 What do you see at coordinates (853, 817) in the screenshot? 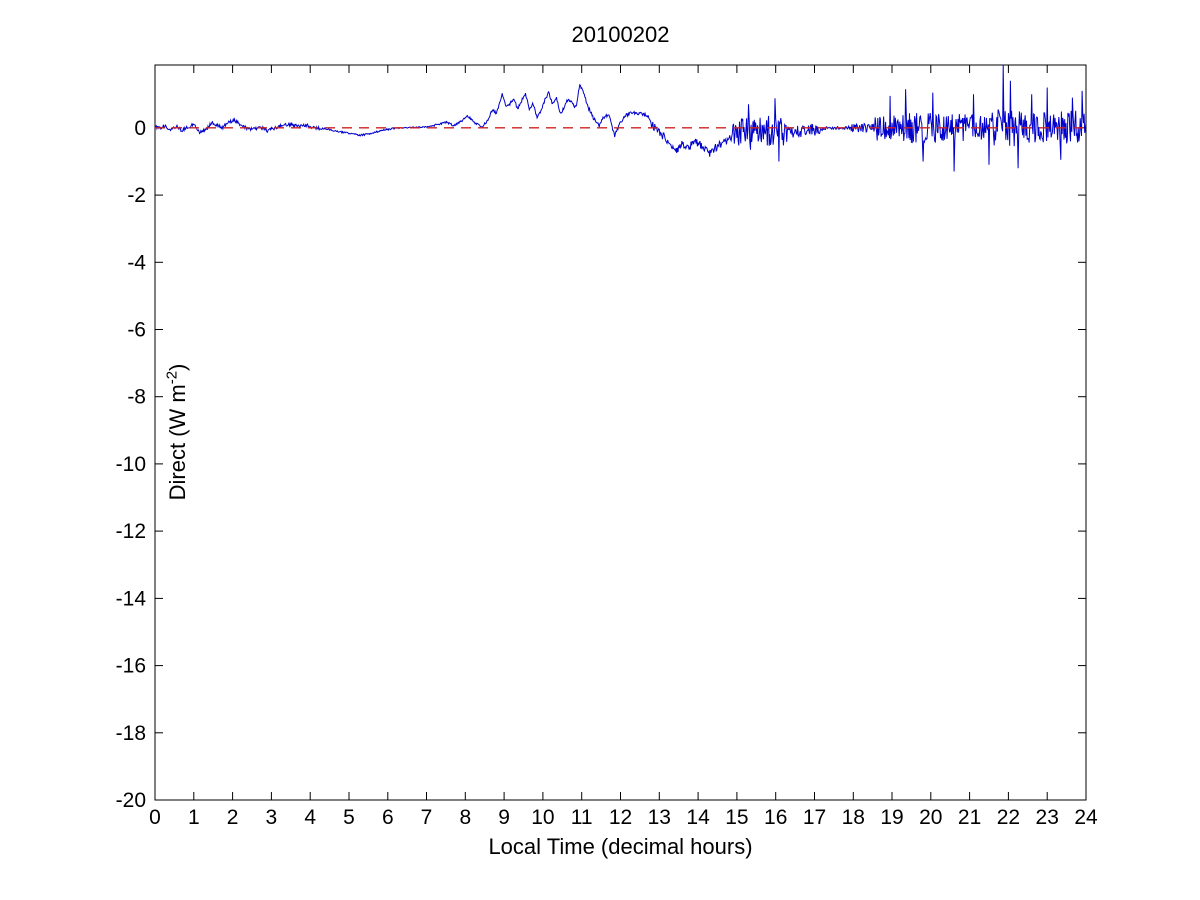
I see `x-tick-label: 18` at bounding box center [853, 817].